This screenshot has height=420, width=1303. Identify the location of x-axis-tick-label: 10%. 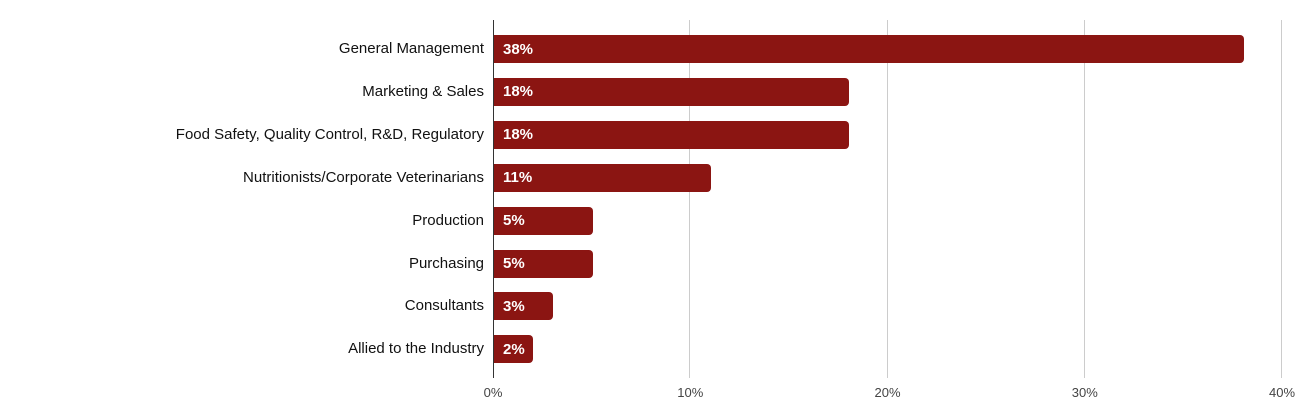
(690, 392).